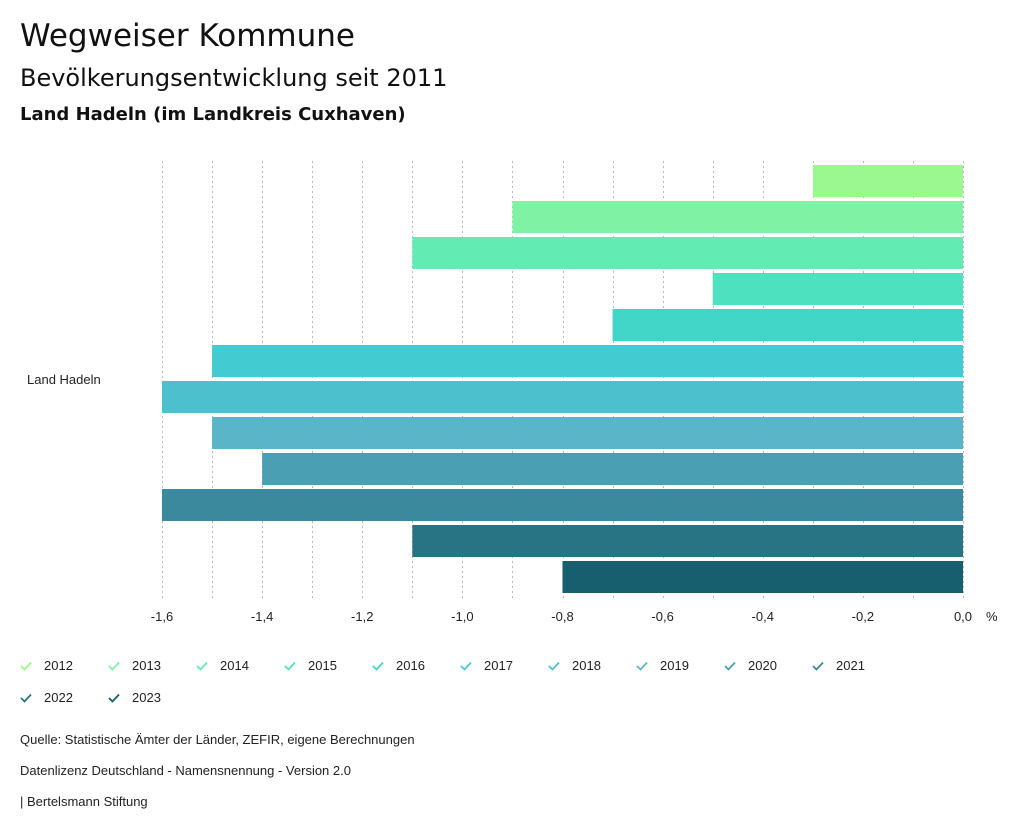  Describe the element at coordinates (146, 665) in the screenshot. I see `legend-label: 2013` at that location.